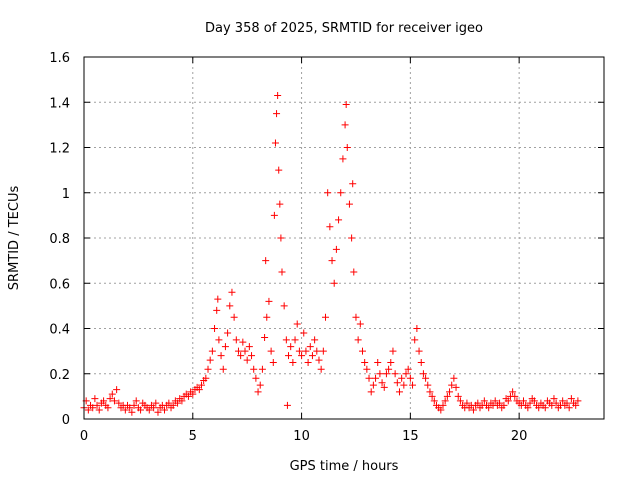 The width and height of the screenshot is (640, 480). I want to click on x-tick-label: 20, so click(519, 436).